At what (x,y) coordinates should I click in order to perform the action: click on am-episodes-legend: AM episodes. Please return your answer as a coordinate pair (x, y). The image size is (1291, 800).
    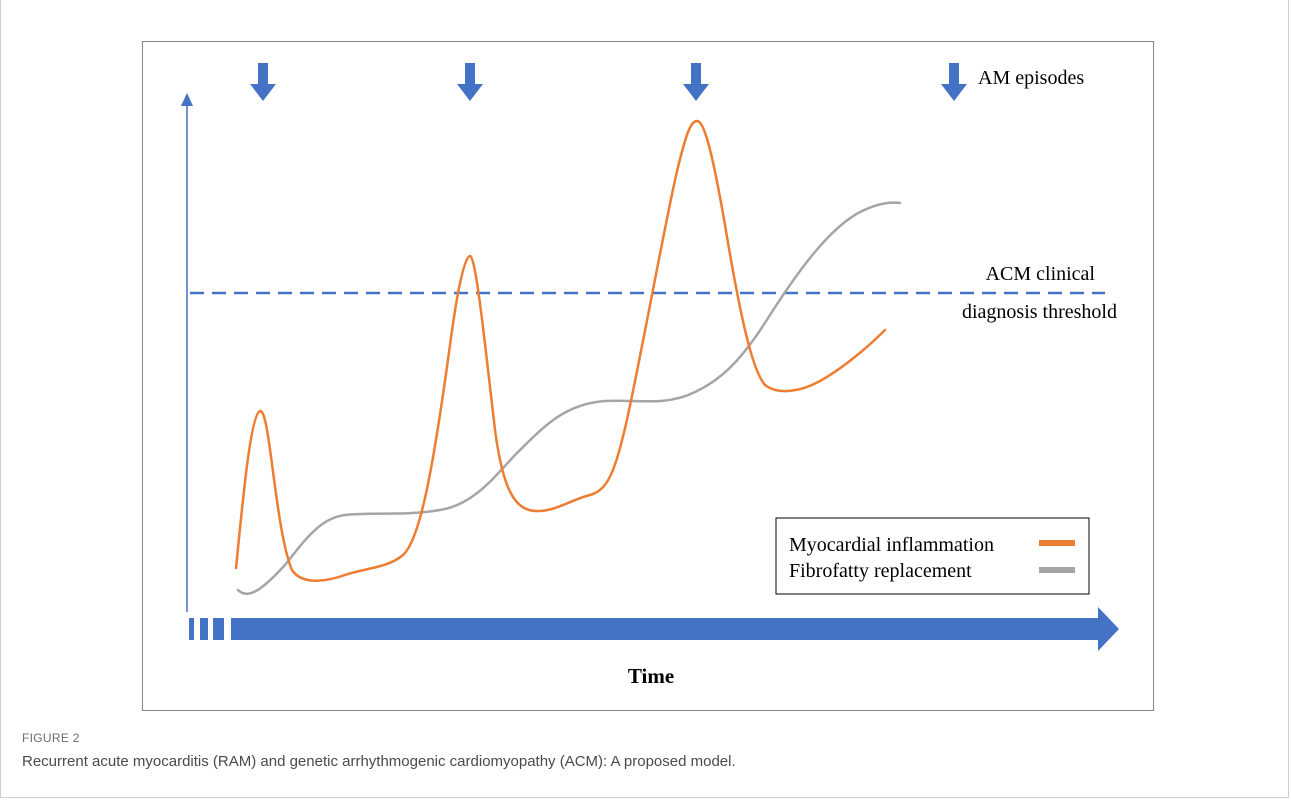
    Looking at the image, I should click on (1012, 82).